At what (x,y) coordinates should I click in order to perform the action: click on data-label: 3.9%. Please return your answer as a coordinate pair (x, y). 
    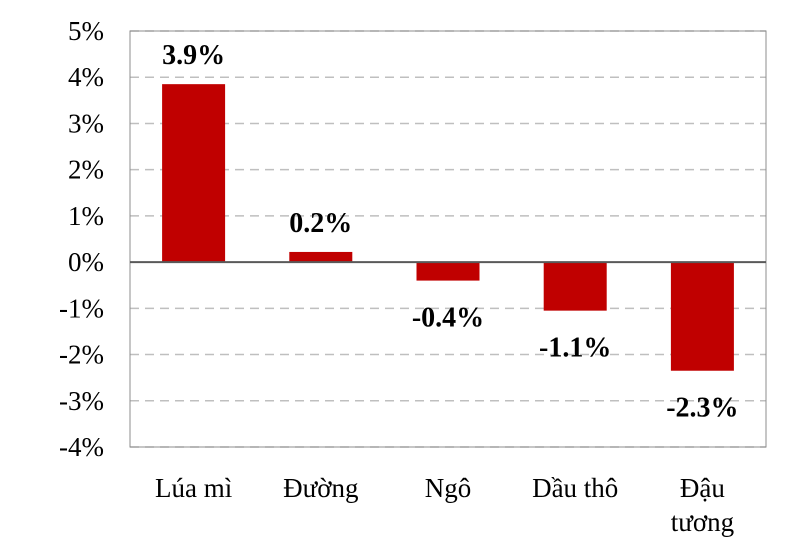
    Looking at the image, I should click on (193, 55).